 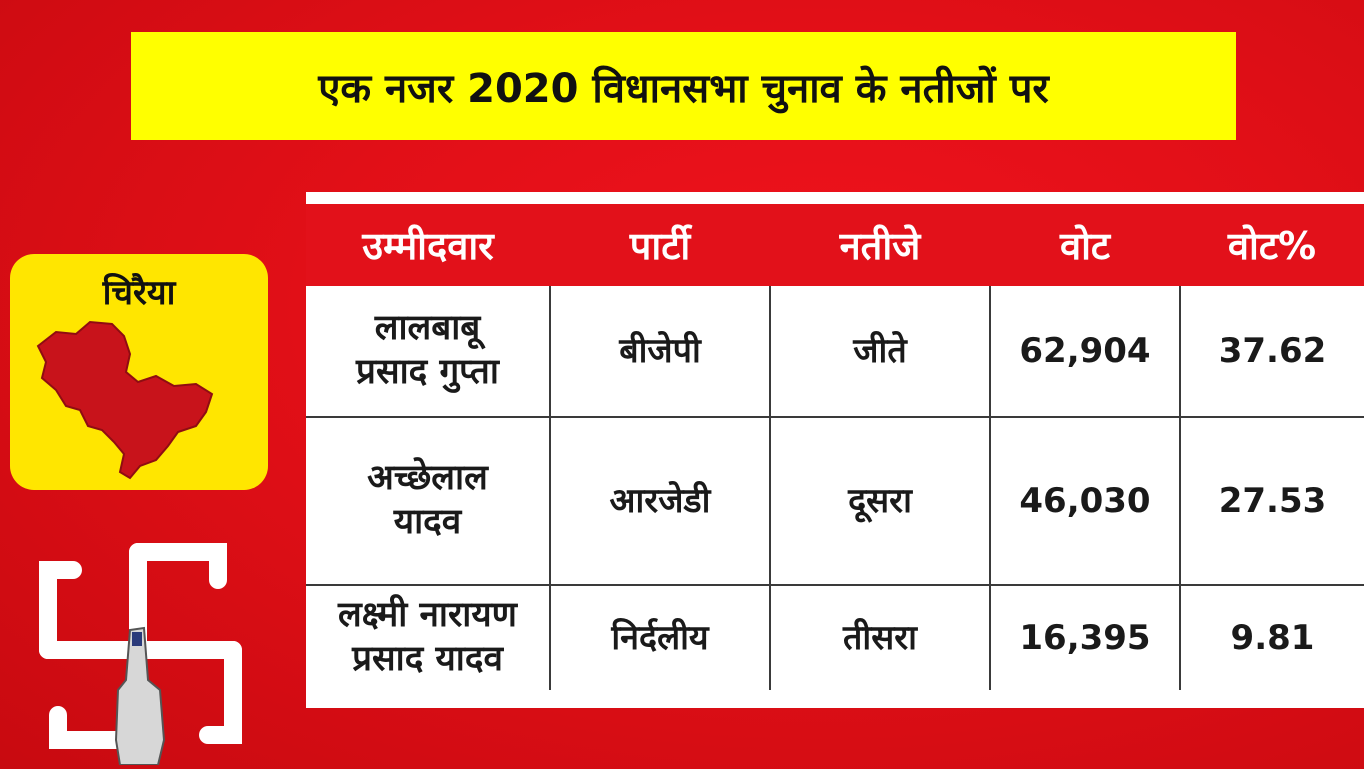 I want to click on candidate-name-line: लालबाबू, so click(x=427, y=328).